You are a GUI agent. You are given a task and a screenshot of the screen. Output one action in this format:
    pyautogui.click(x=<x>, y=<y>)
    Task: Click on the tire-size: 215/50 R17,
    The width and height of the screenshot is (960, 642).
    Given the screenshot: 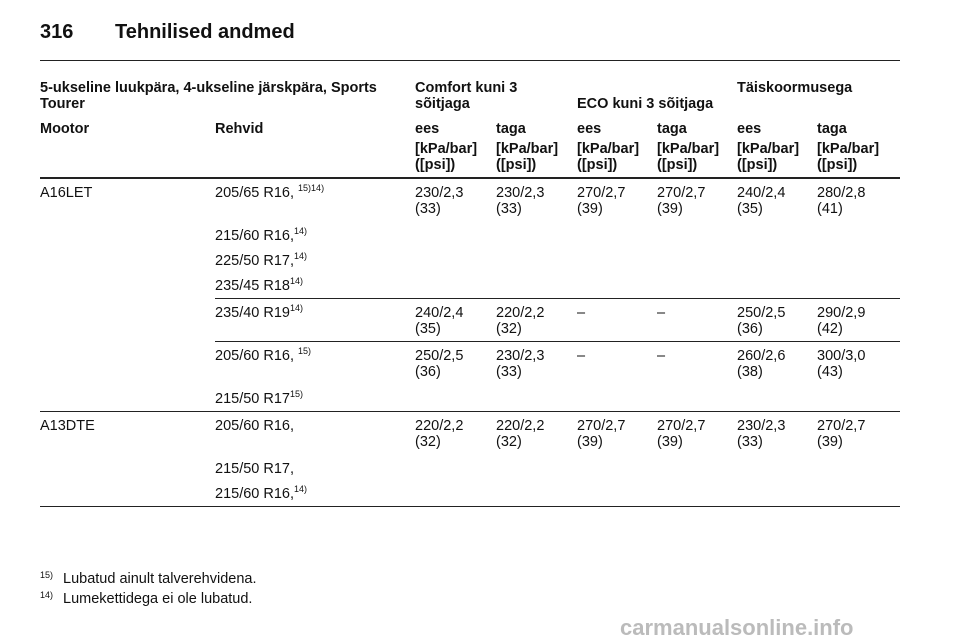 What is the action you would take?
    pyautogui.click(x=254, y=469)
    